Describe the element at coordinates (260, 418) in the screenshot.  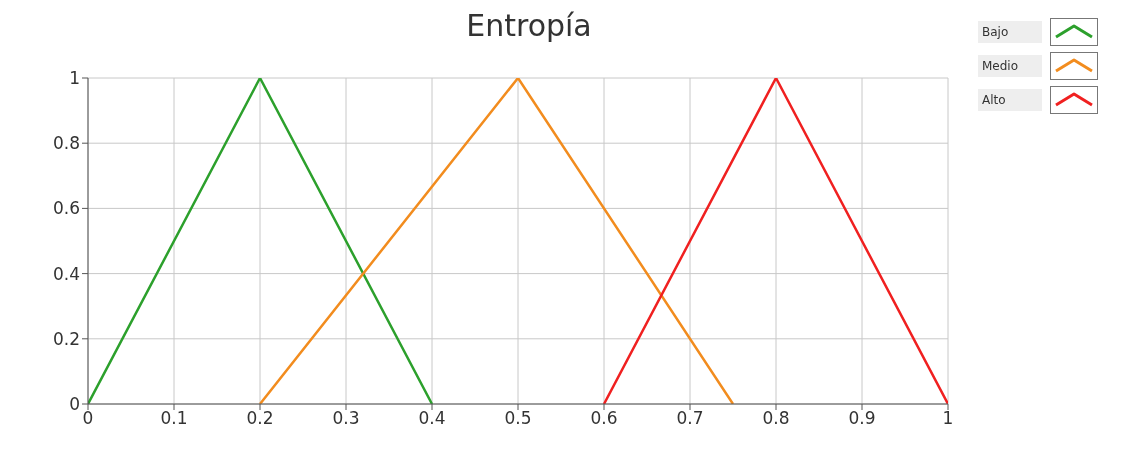
I see `x-tick-label: 0.2` at that location.